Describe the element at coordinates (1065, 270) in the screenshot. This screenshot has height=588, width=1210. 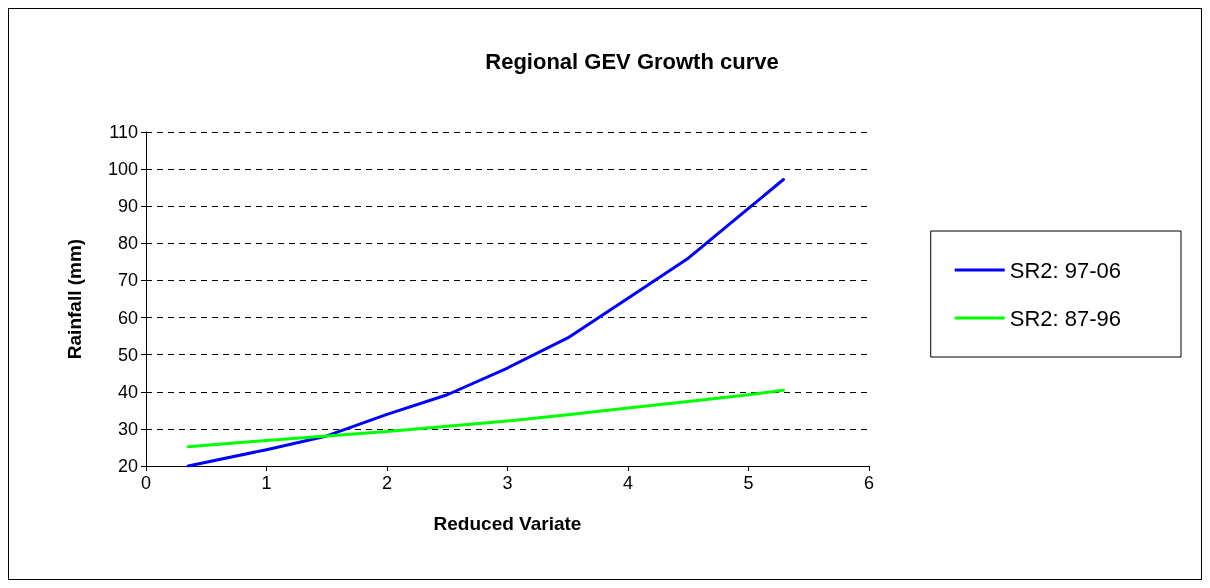
I see `legend-label: SR2: 97-06` at that location.